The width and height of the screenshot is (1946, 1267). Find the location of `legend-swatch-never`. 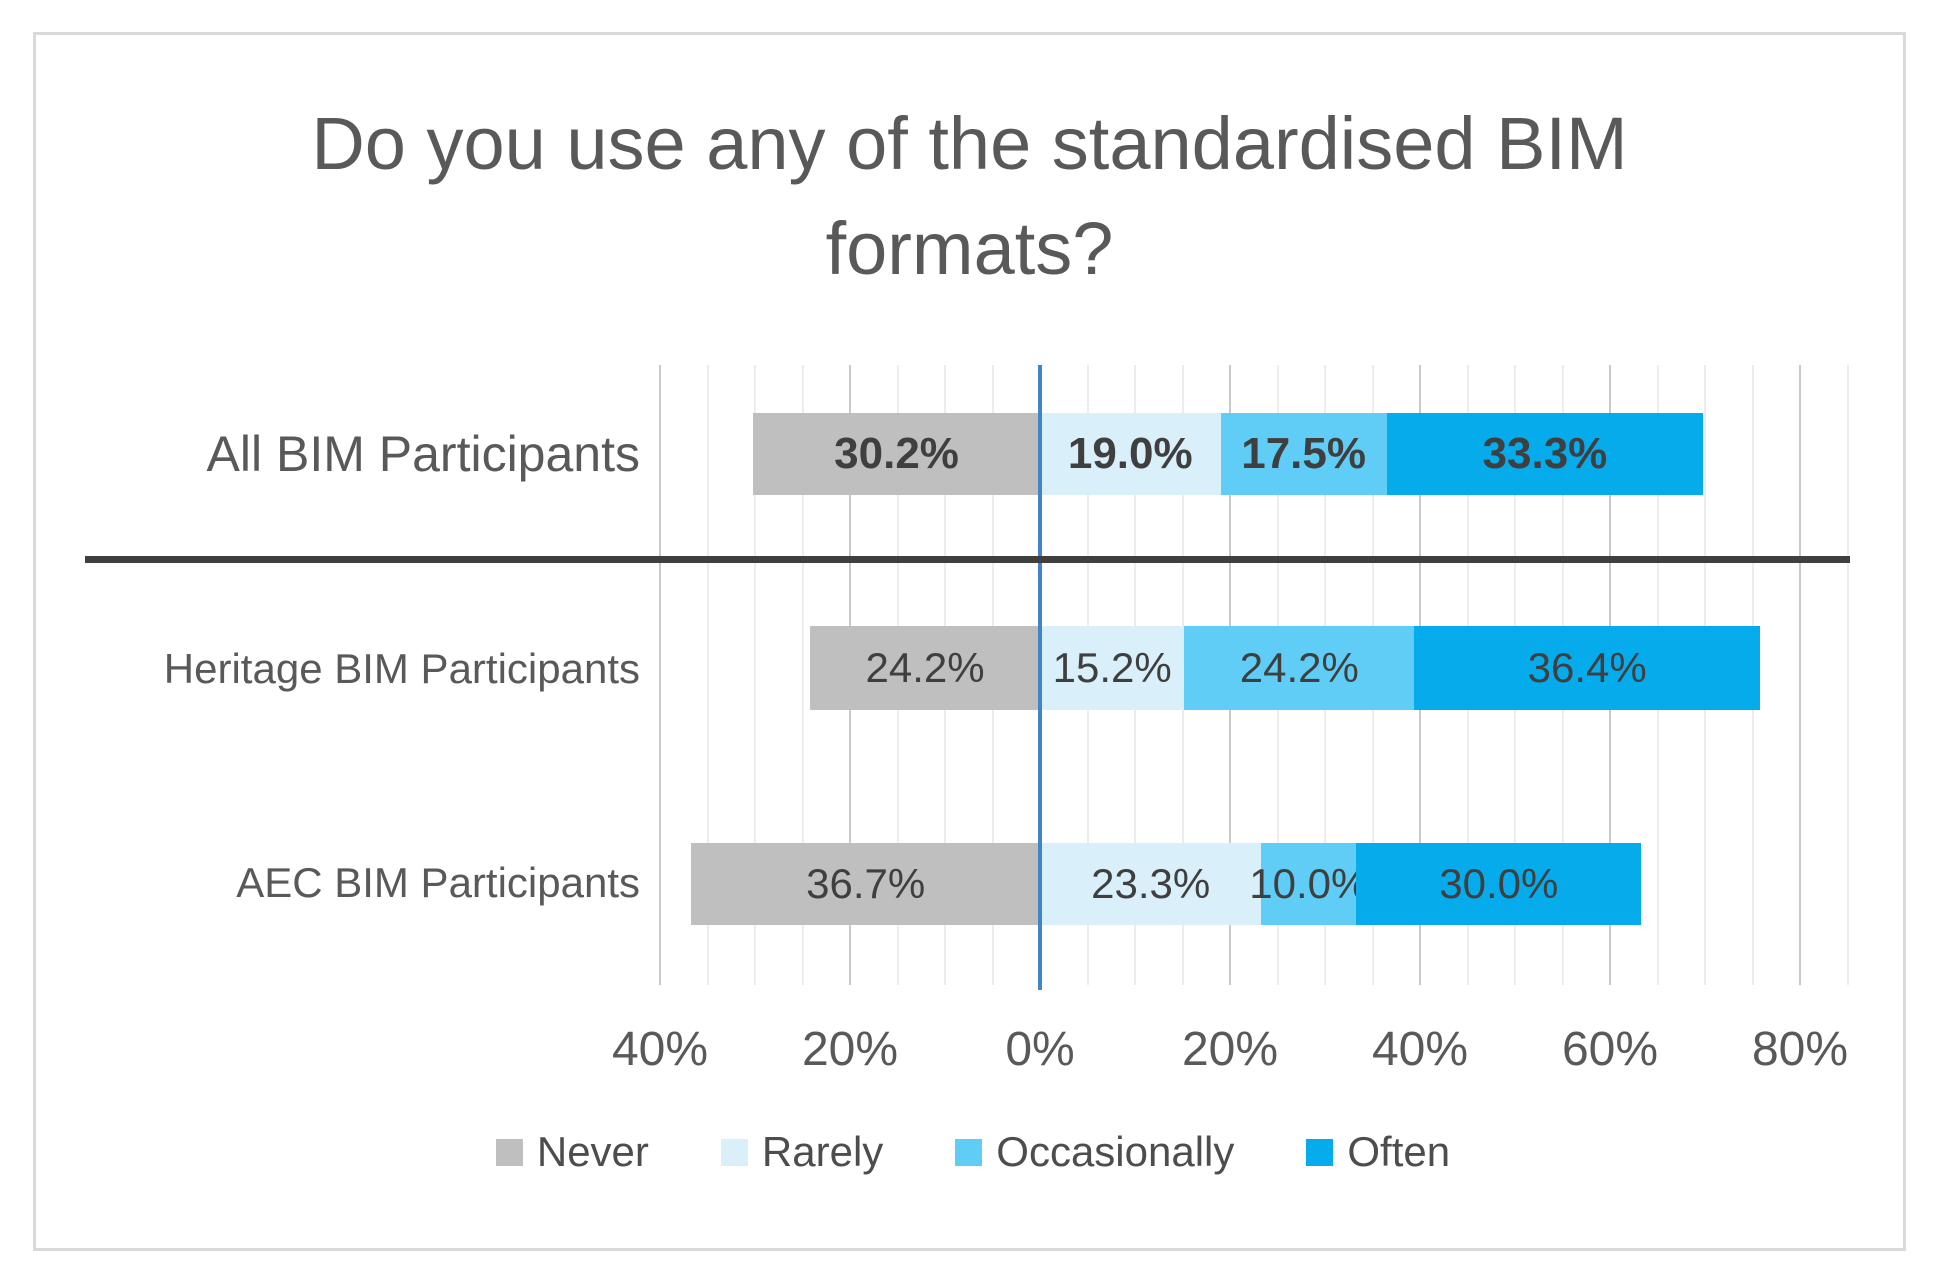

legend-swatch-never is located at coordinates (509, 1152).